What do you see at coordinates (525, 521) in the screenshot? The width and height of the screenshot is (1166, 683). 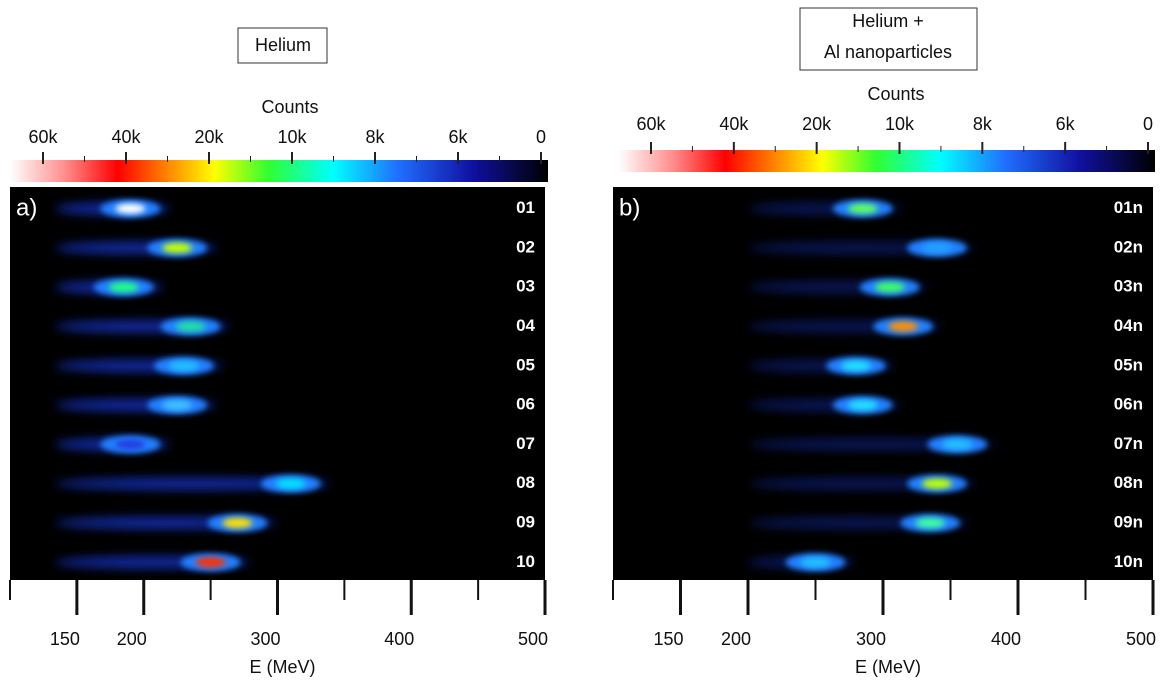 I see `row-label: 09` at bounding box center [525, 521].